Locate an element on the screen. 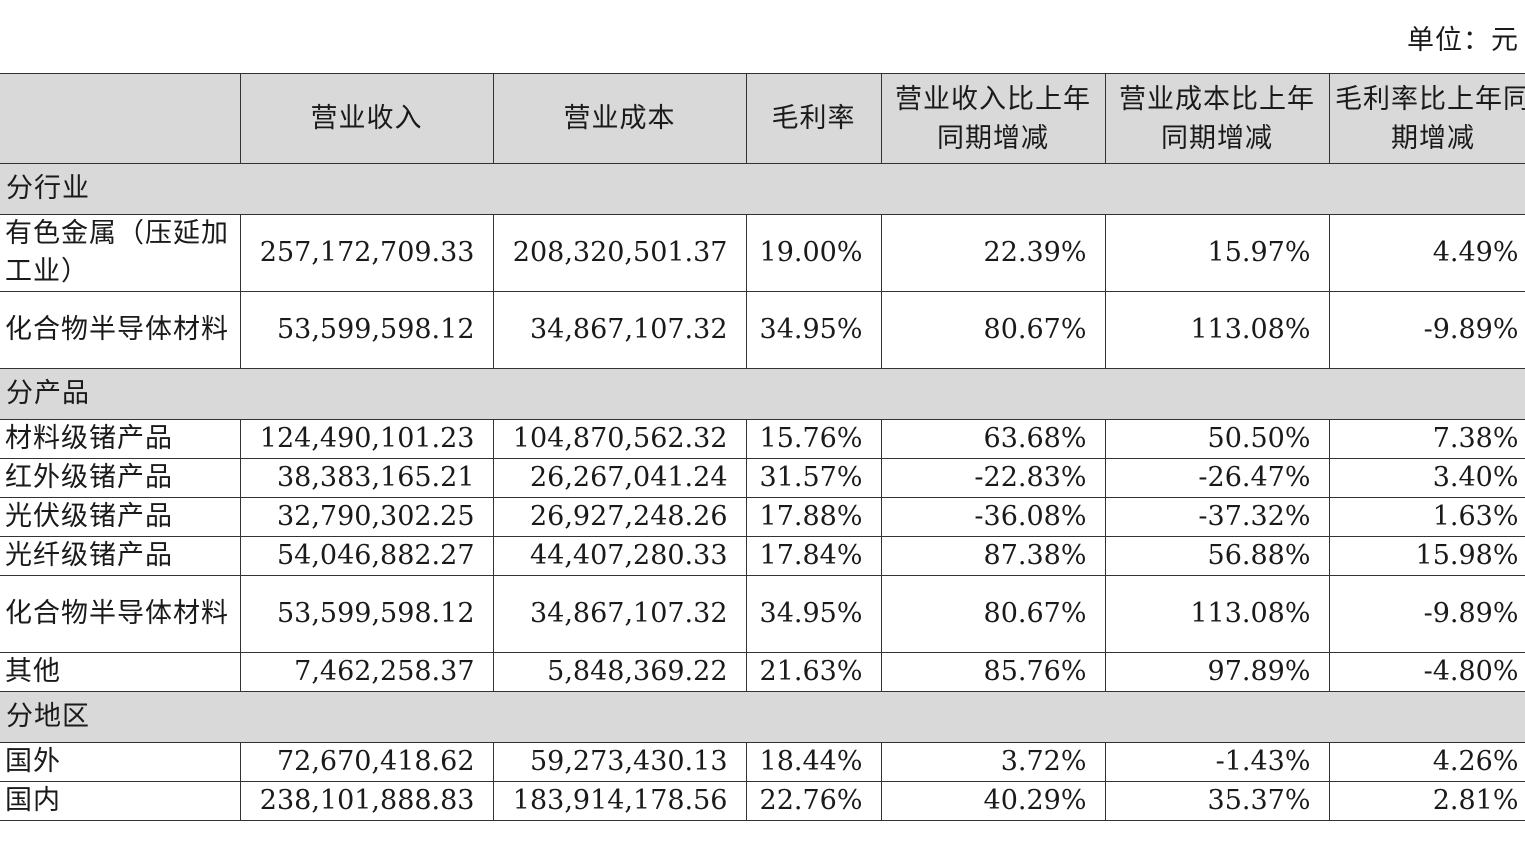 Image resolution: width=1525 pixels, height=858 pixels. header-cell-revenue-yoy: 营业收入比上年同期增减 is located at coordinates (993, 118).